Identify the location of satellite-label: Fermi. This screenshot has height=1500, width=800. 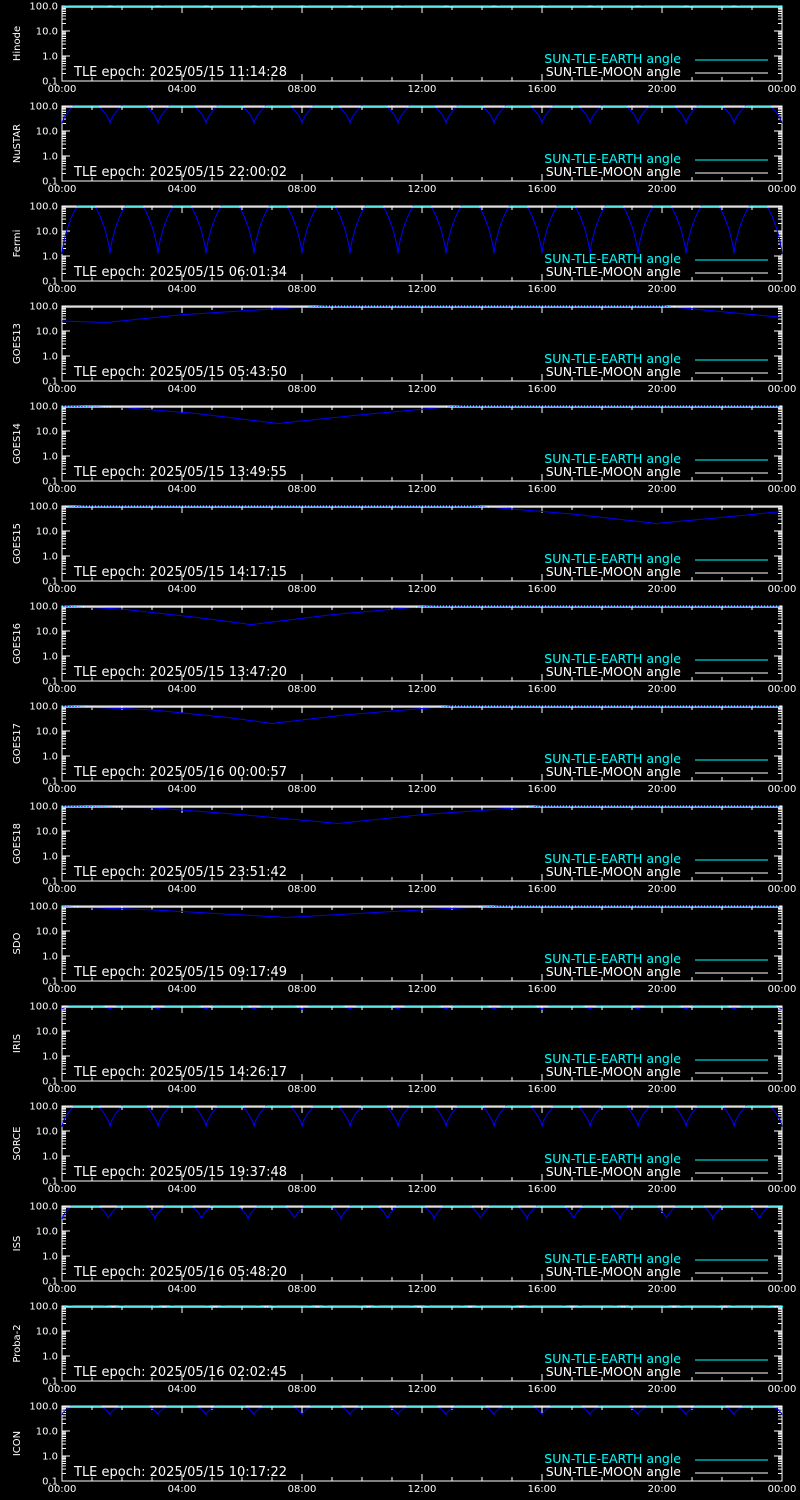
(17, 244).